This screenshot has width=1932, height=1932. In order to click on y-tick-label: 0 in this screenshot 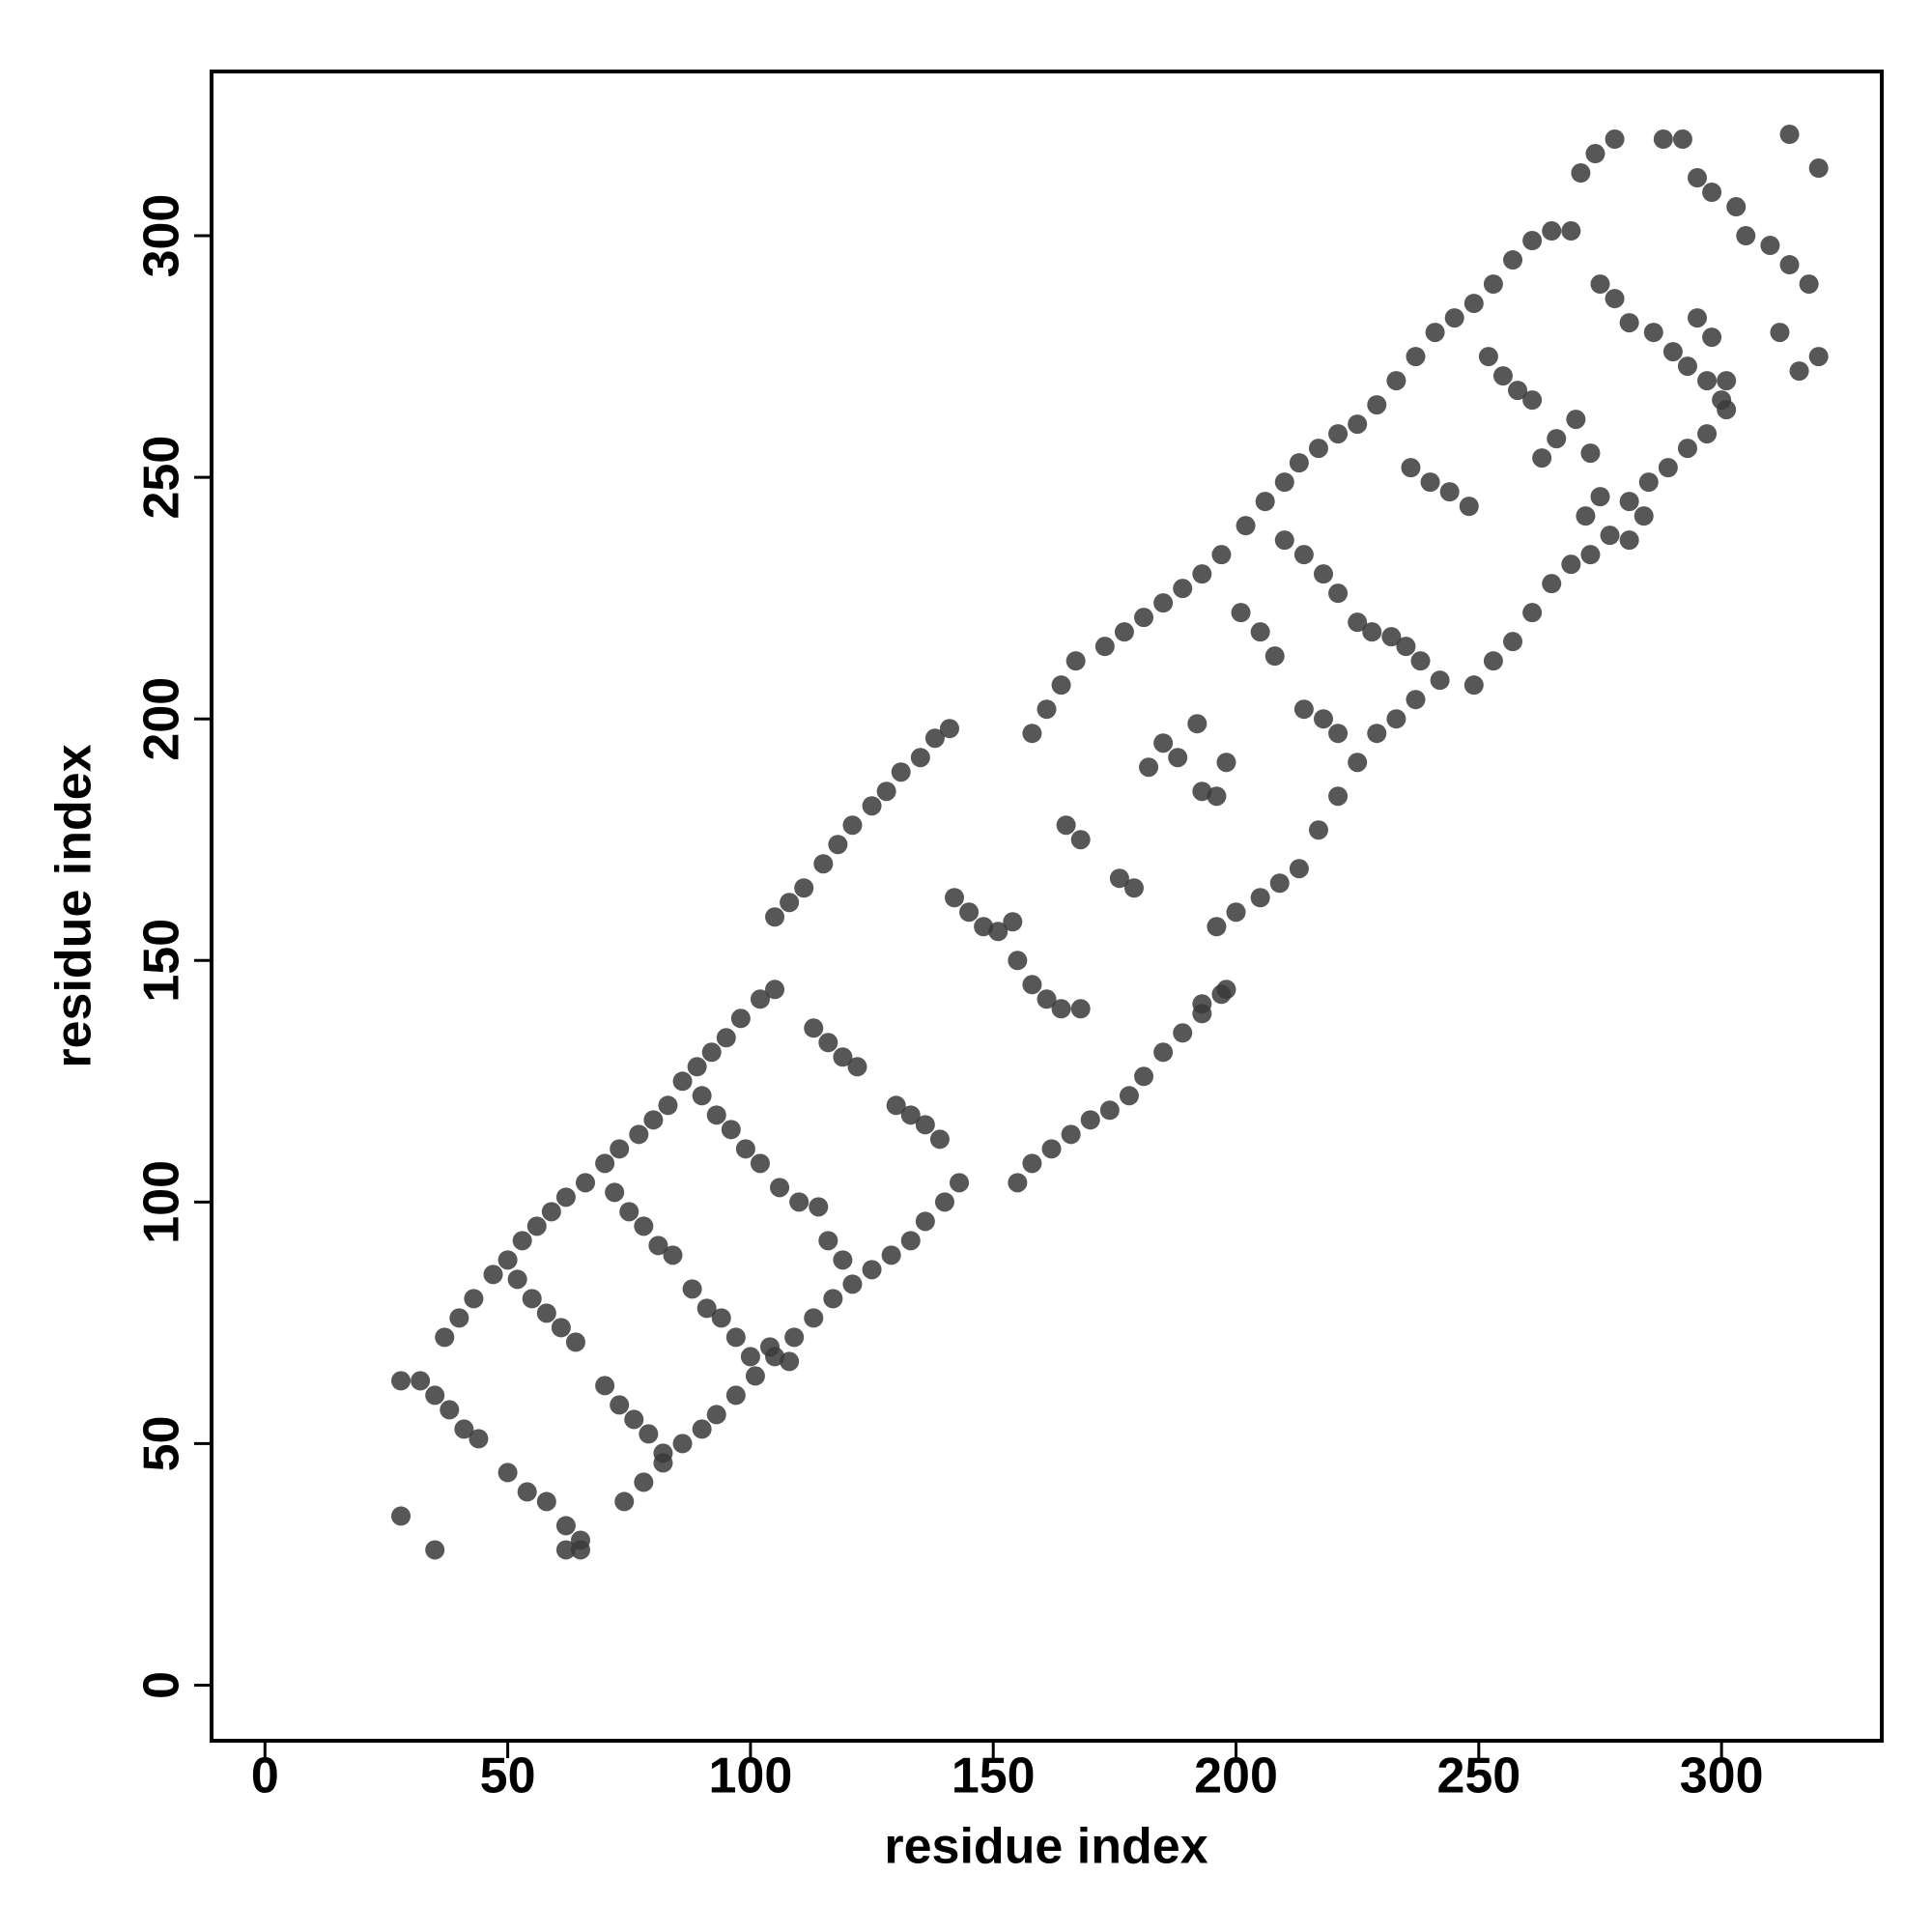, I will do `click(162, 1685)`.